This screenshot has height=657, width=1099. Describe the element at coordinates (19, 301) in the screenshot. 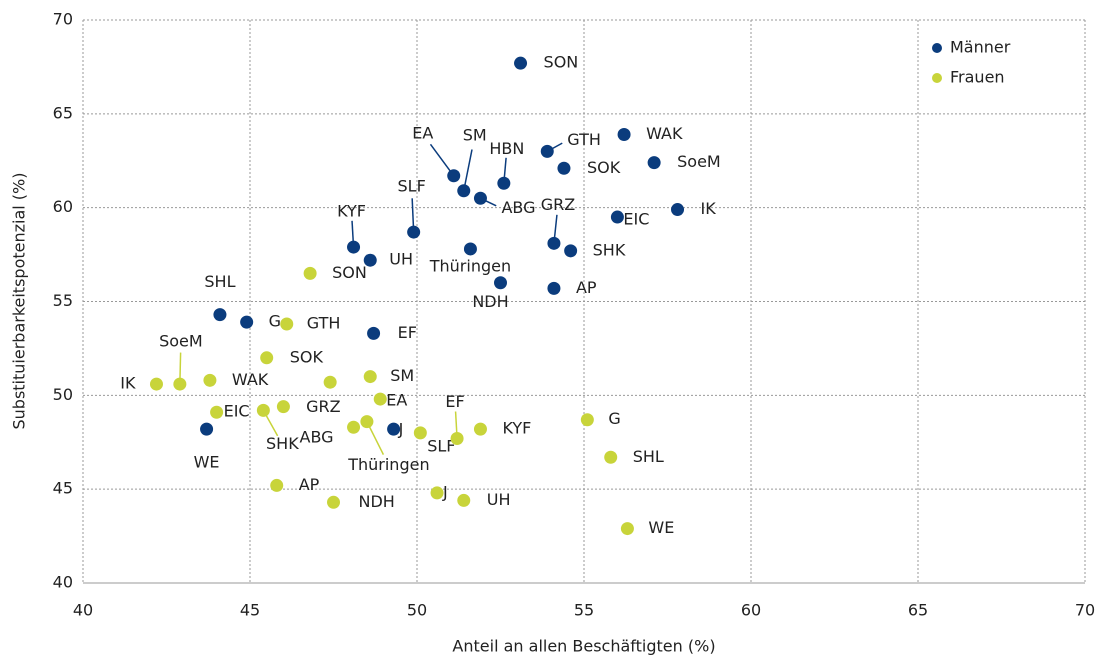

I see `y-axis-title: Substituierbarkeitspotenzial (%)` at that location.